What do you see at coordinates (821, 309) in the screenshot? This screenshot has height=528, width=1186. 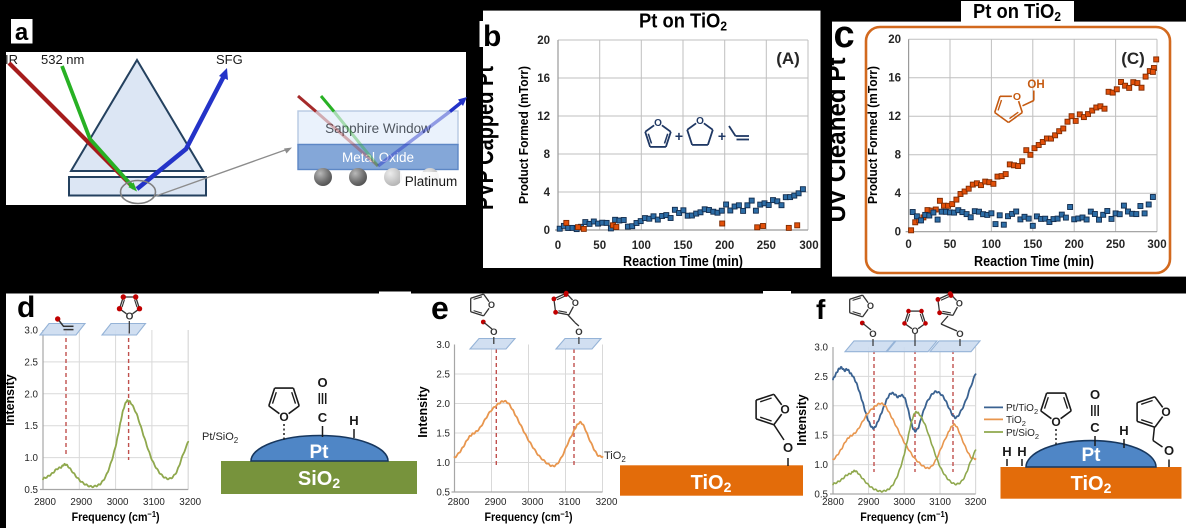 I see `svg-text: f` at bounding box center [821, 309].